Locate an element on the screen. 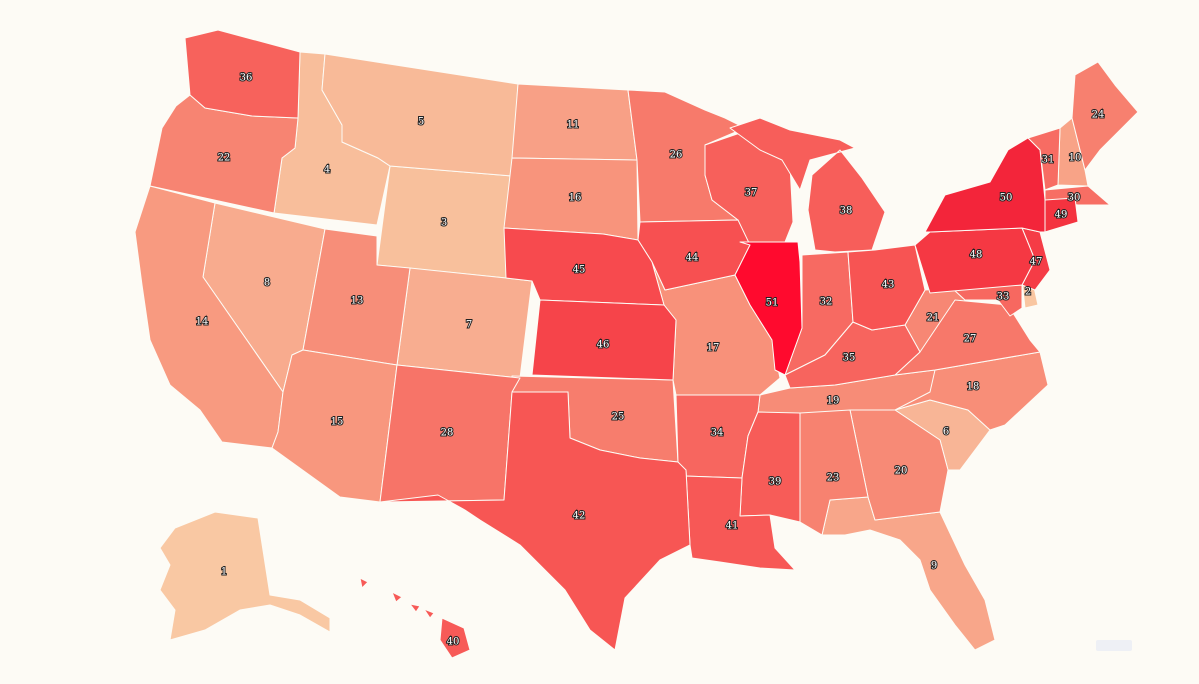 This screenshot has height=684, width=1199. state-label-or: 22 is located at coordinates (224, 158).